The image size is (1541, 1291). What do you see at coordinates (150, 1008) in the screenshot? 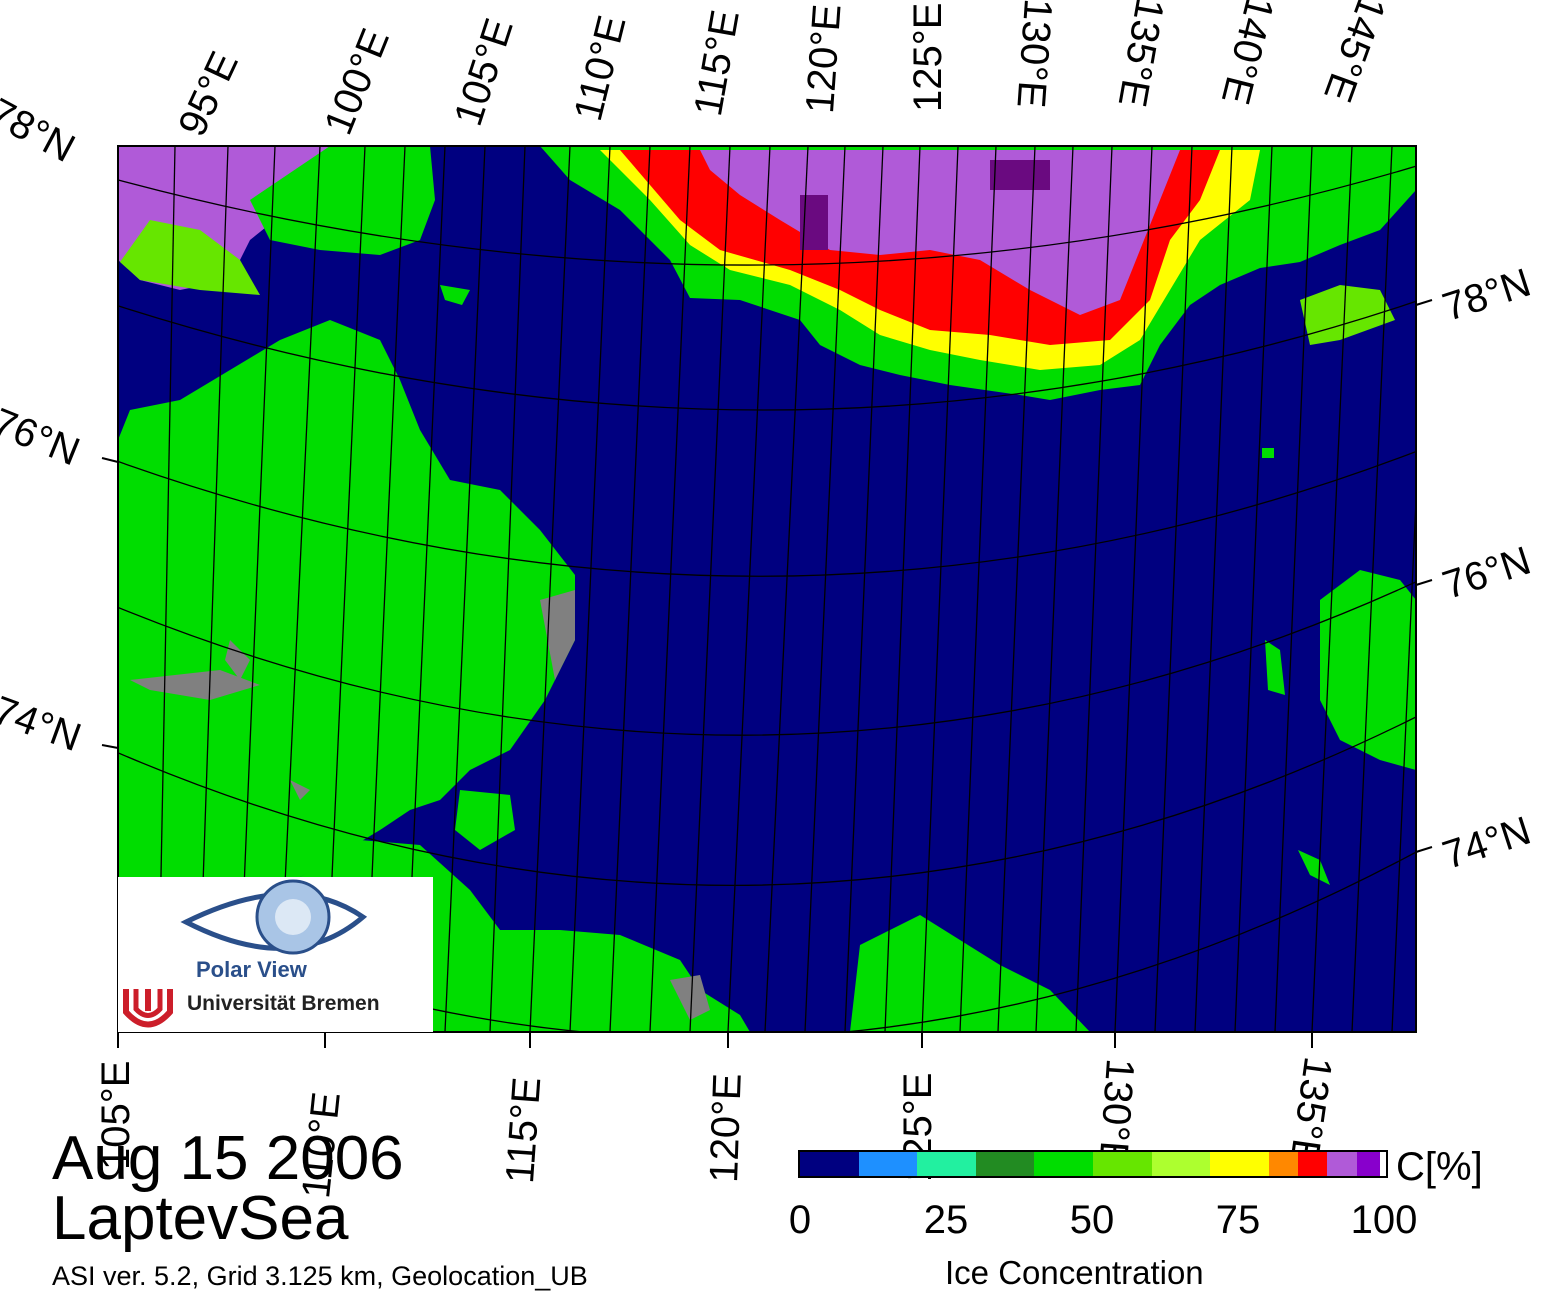
I see `bremen-emblem-icon` at bounding box center [150, 1008].